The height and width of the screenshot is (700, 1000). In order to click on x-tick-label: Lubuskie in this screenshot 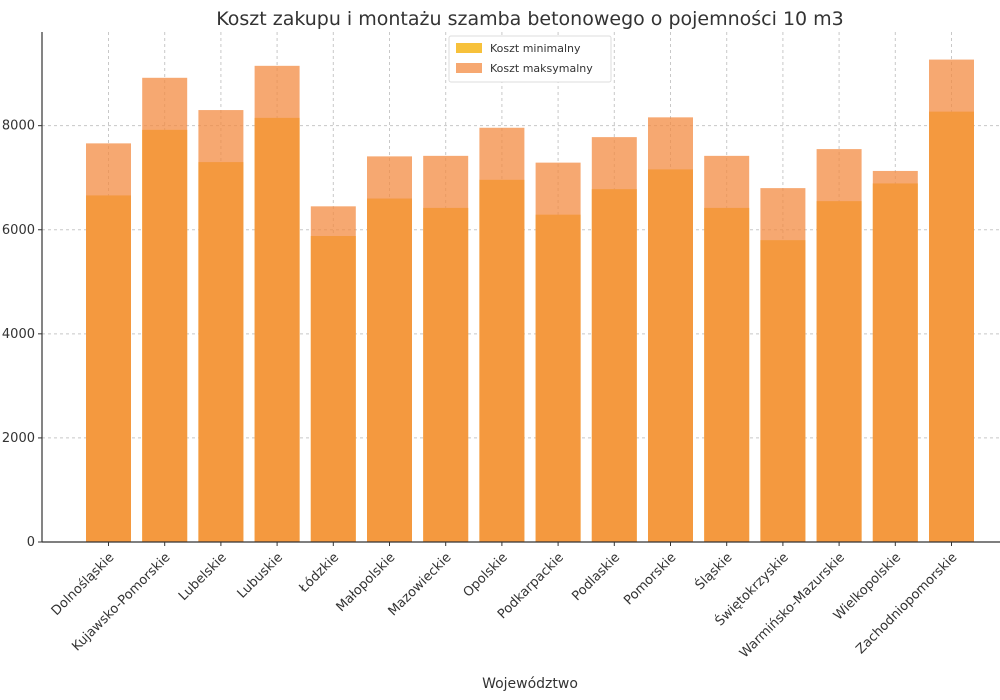, I will do `click(260, 575)`.